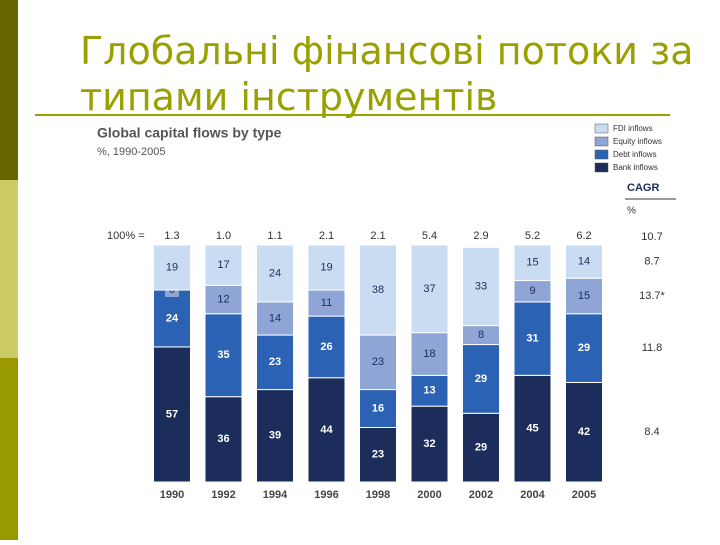 The width and height of the screenshot is (720, 545). Describe the element at coordinates (481, 495) in the screenshot. I see `x-tick-label: 2002` at that location.